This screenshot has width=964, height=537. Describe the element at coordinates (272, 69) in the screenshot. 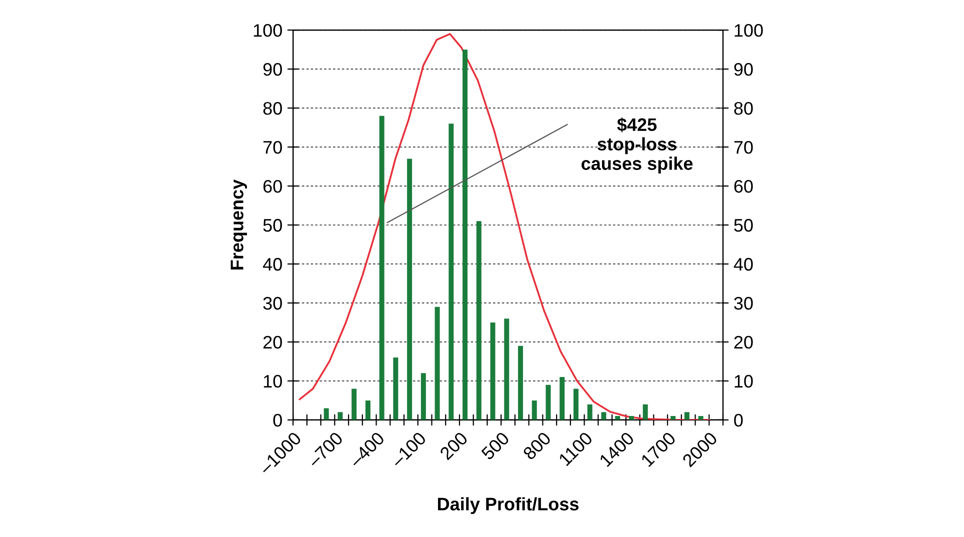

I see `y-tick-label: 90` at that location.